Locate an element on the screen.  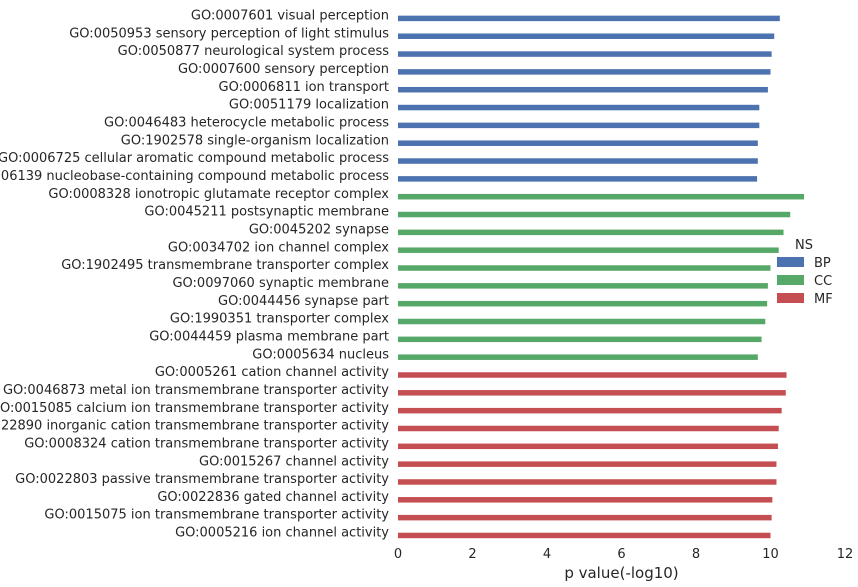
category-label: GO:1990351 transporter complex is located at coordinates (279, 319).